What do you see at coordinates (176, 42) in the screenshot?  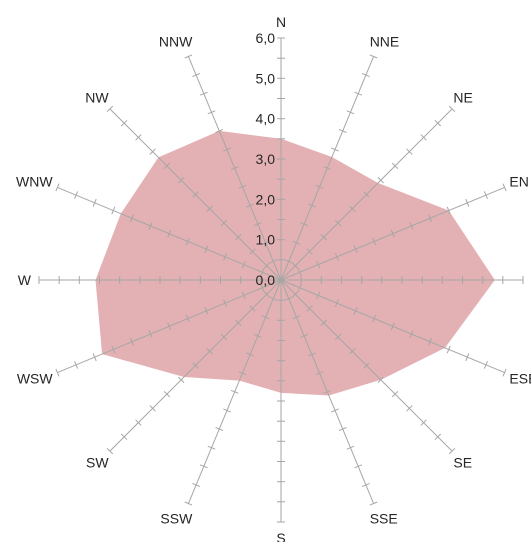 I see `direction-label-NNW: NNW` at bounding box center [176, 42].